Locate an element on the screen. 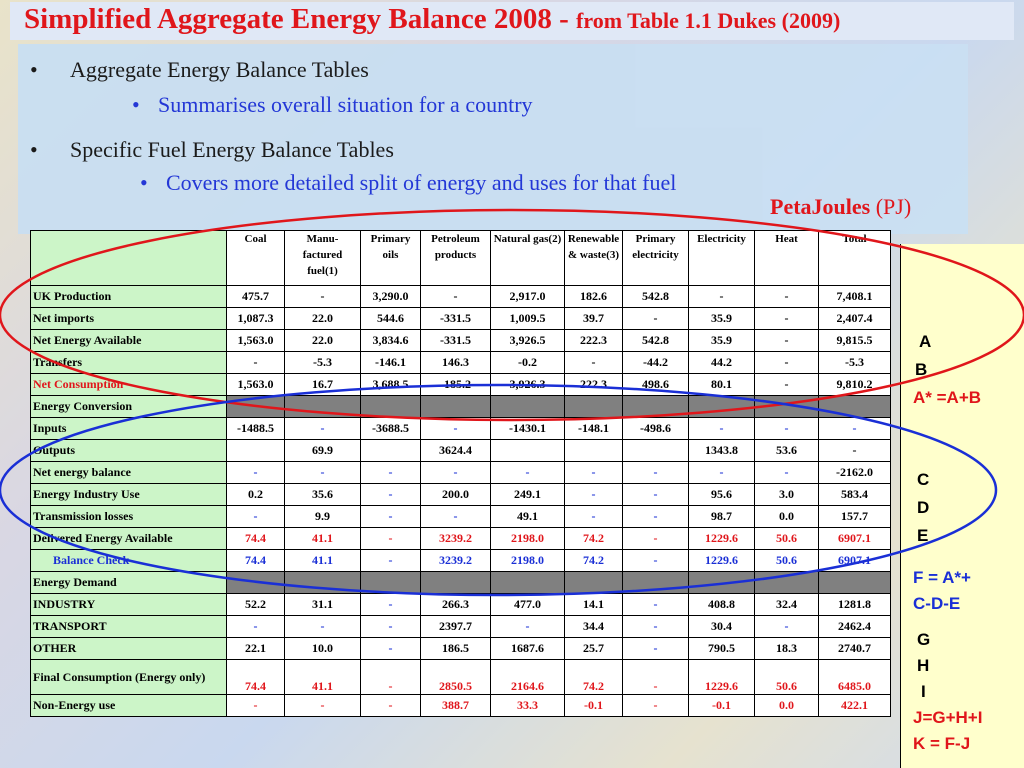 The height and width of the screenshot is (768, 1024). note-j: J=G+H+I is located at coordinates (948, 717).